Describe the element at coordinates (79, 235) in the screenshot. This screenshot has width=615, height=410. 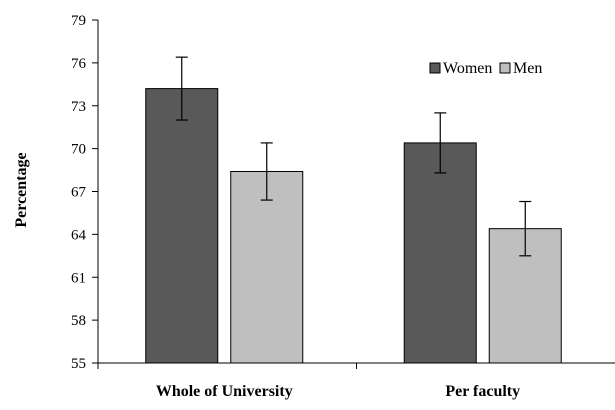
I see `y-tick-label: 64` at that location.